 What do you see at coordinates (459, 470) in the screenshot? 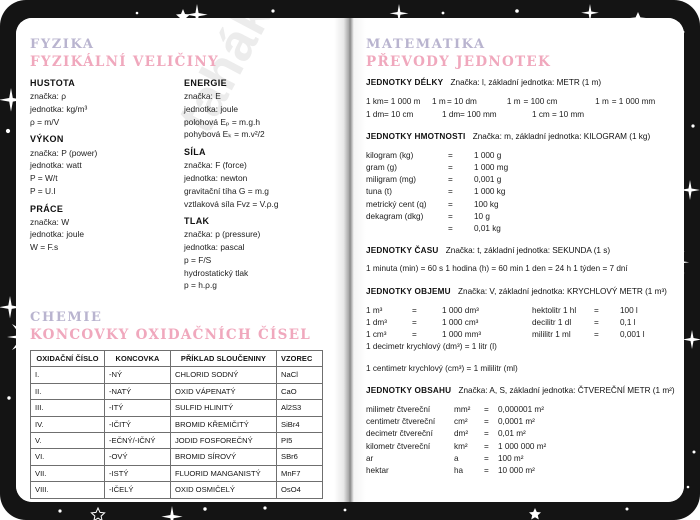
I see `cell: ha` at bounding box center [459, 470].